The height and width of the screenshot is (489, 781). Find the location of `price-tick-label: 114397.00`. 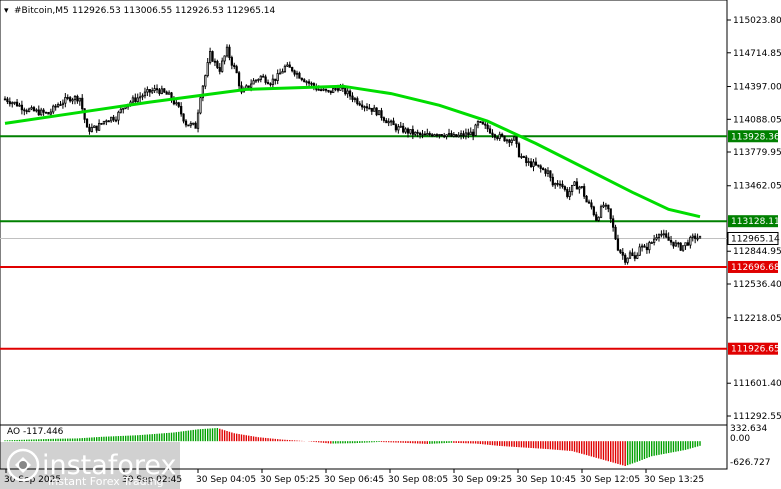

price-tick-label: 114397.00 is located at coordinates (757, 88).